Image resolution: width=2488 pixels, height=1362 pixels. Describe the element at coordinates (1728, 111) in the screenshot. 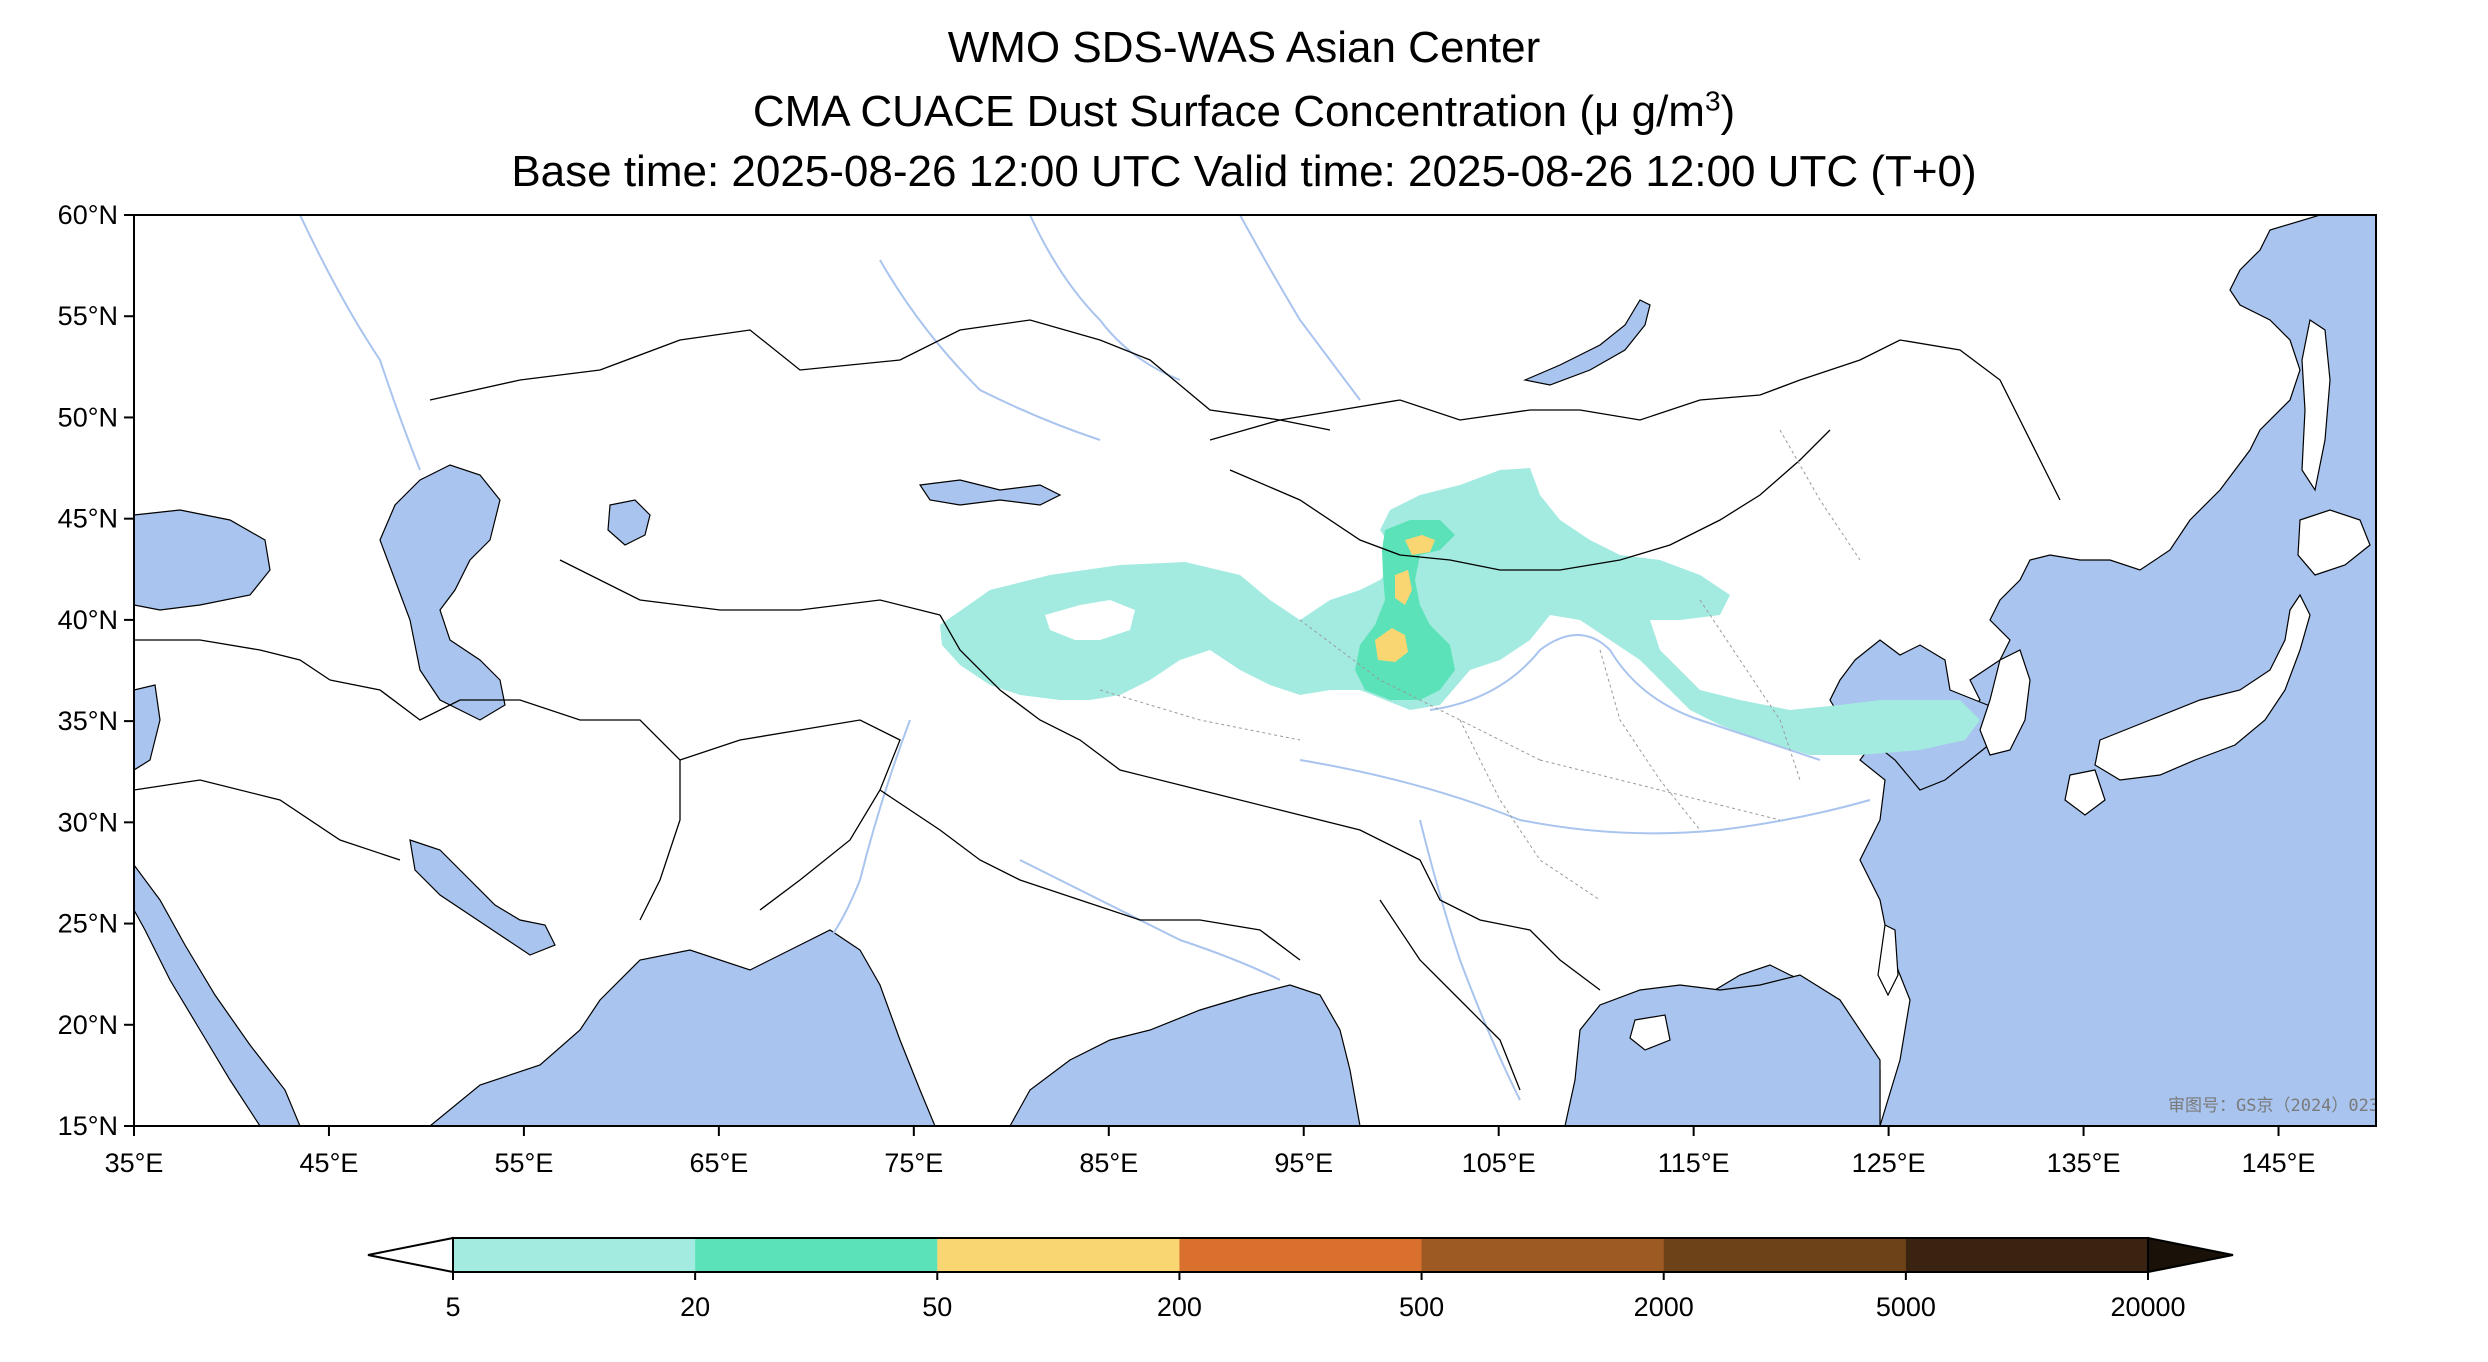

I see `title-line-2-suffix: )` at that location.